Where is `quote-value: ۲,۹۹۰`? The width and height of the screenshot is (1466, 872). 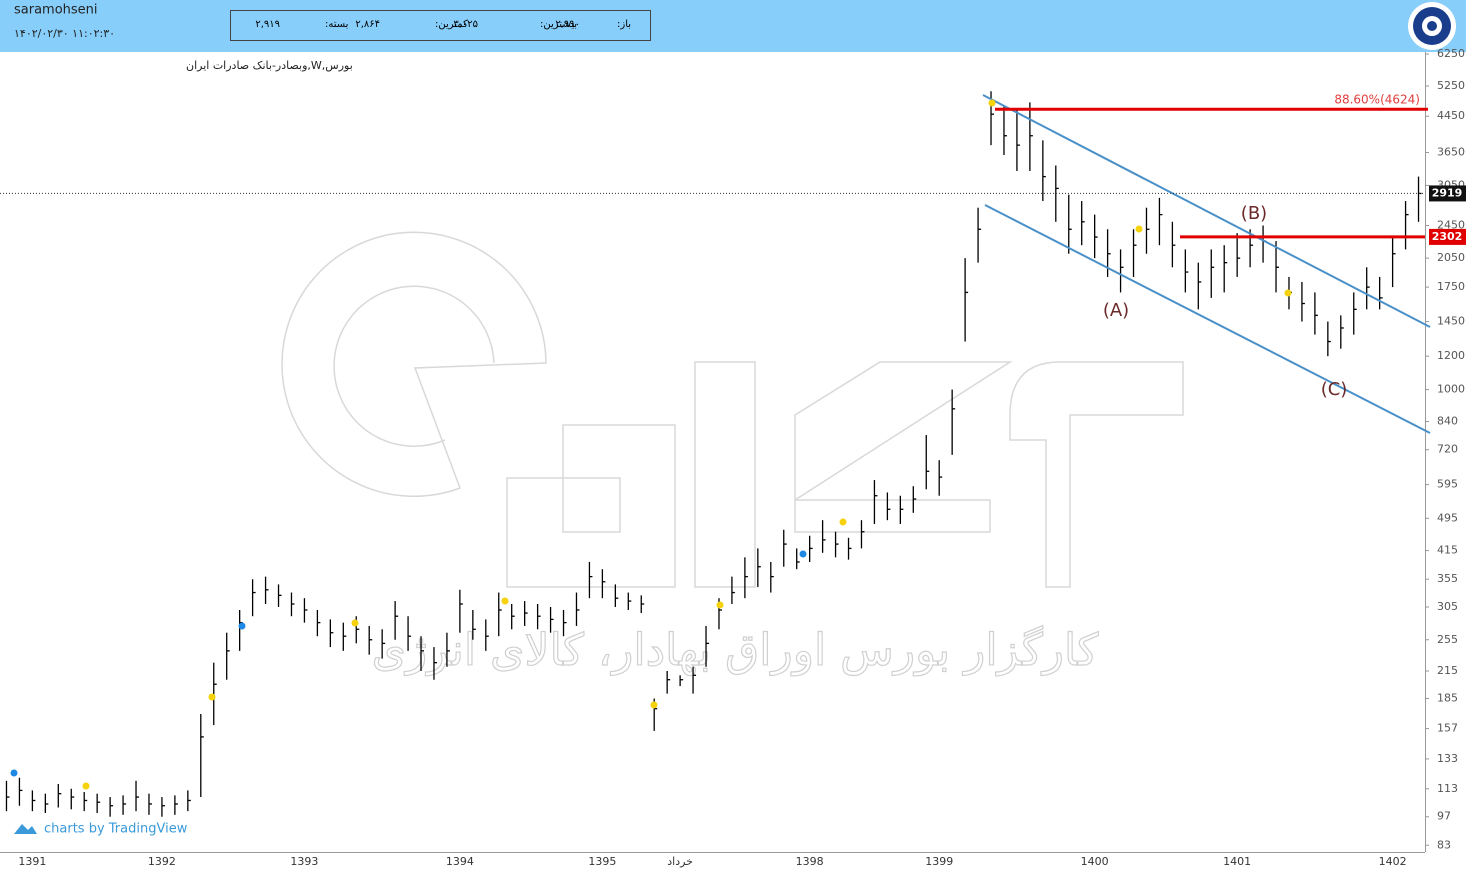 quote-value: ۲,۹۹۰ is located at coordinates (567, 24).